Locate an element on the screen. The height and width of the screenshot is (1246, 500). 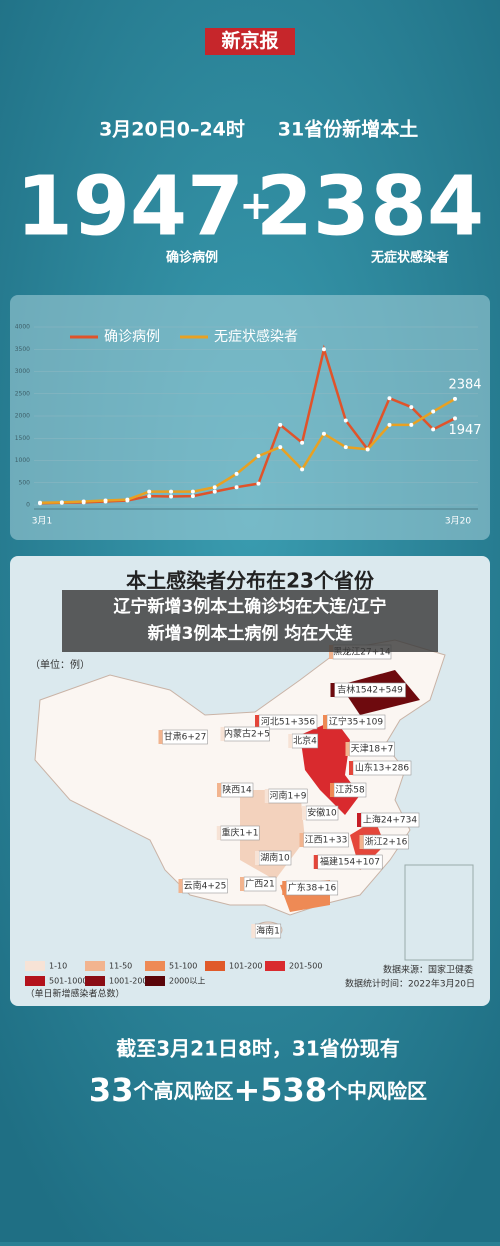
province-label: 江苏58 is located at coordinates (350, 790).